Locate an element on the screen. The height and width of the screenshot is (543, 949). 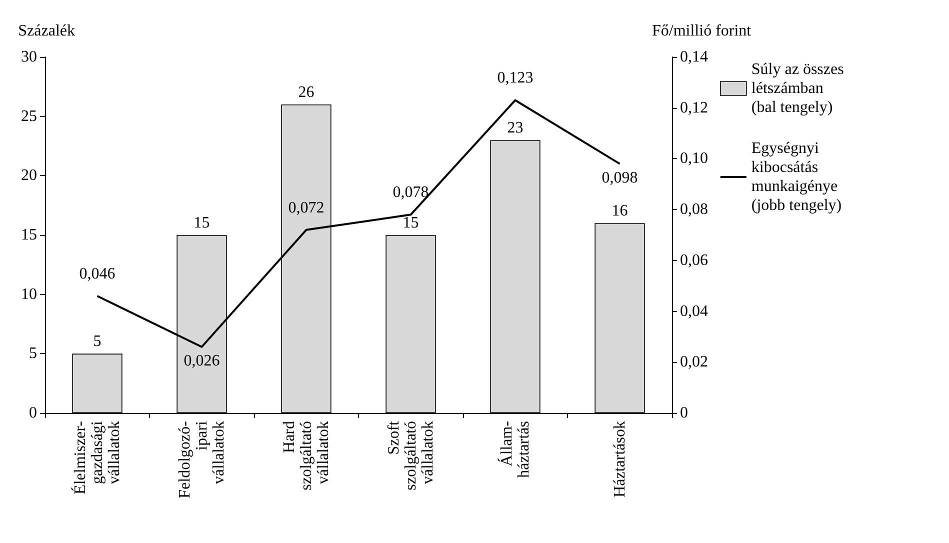
legend-label: Súly az összes létszámban (bal tengely) is located at coordinates (797, 88).